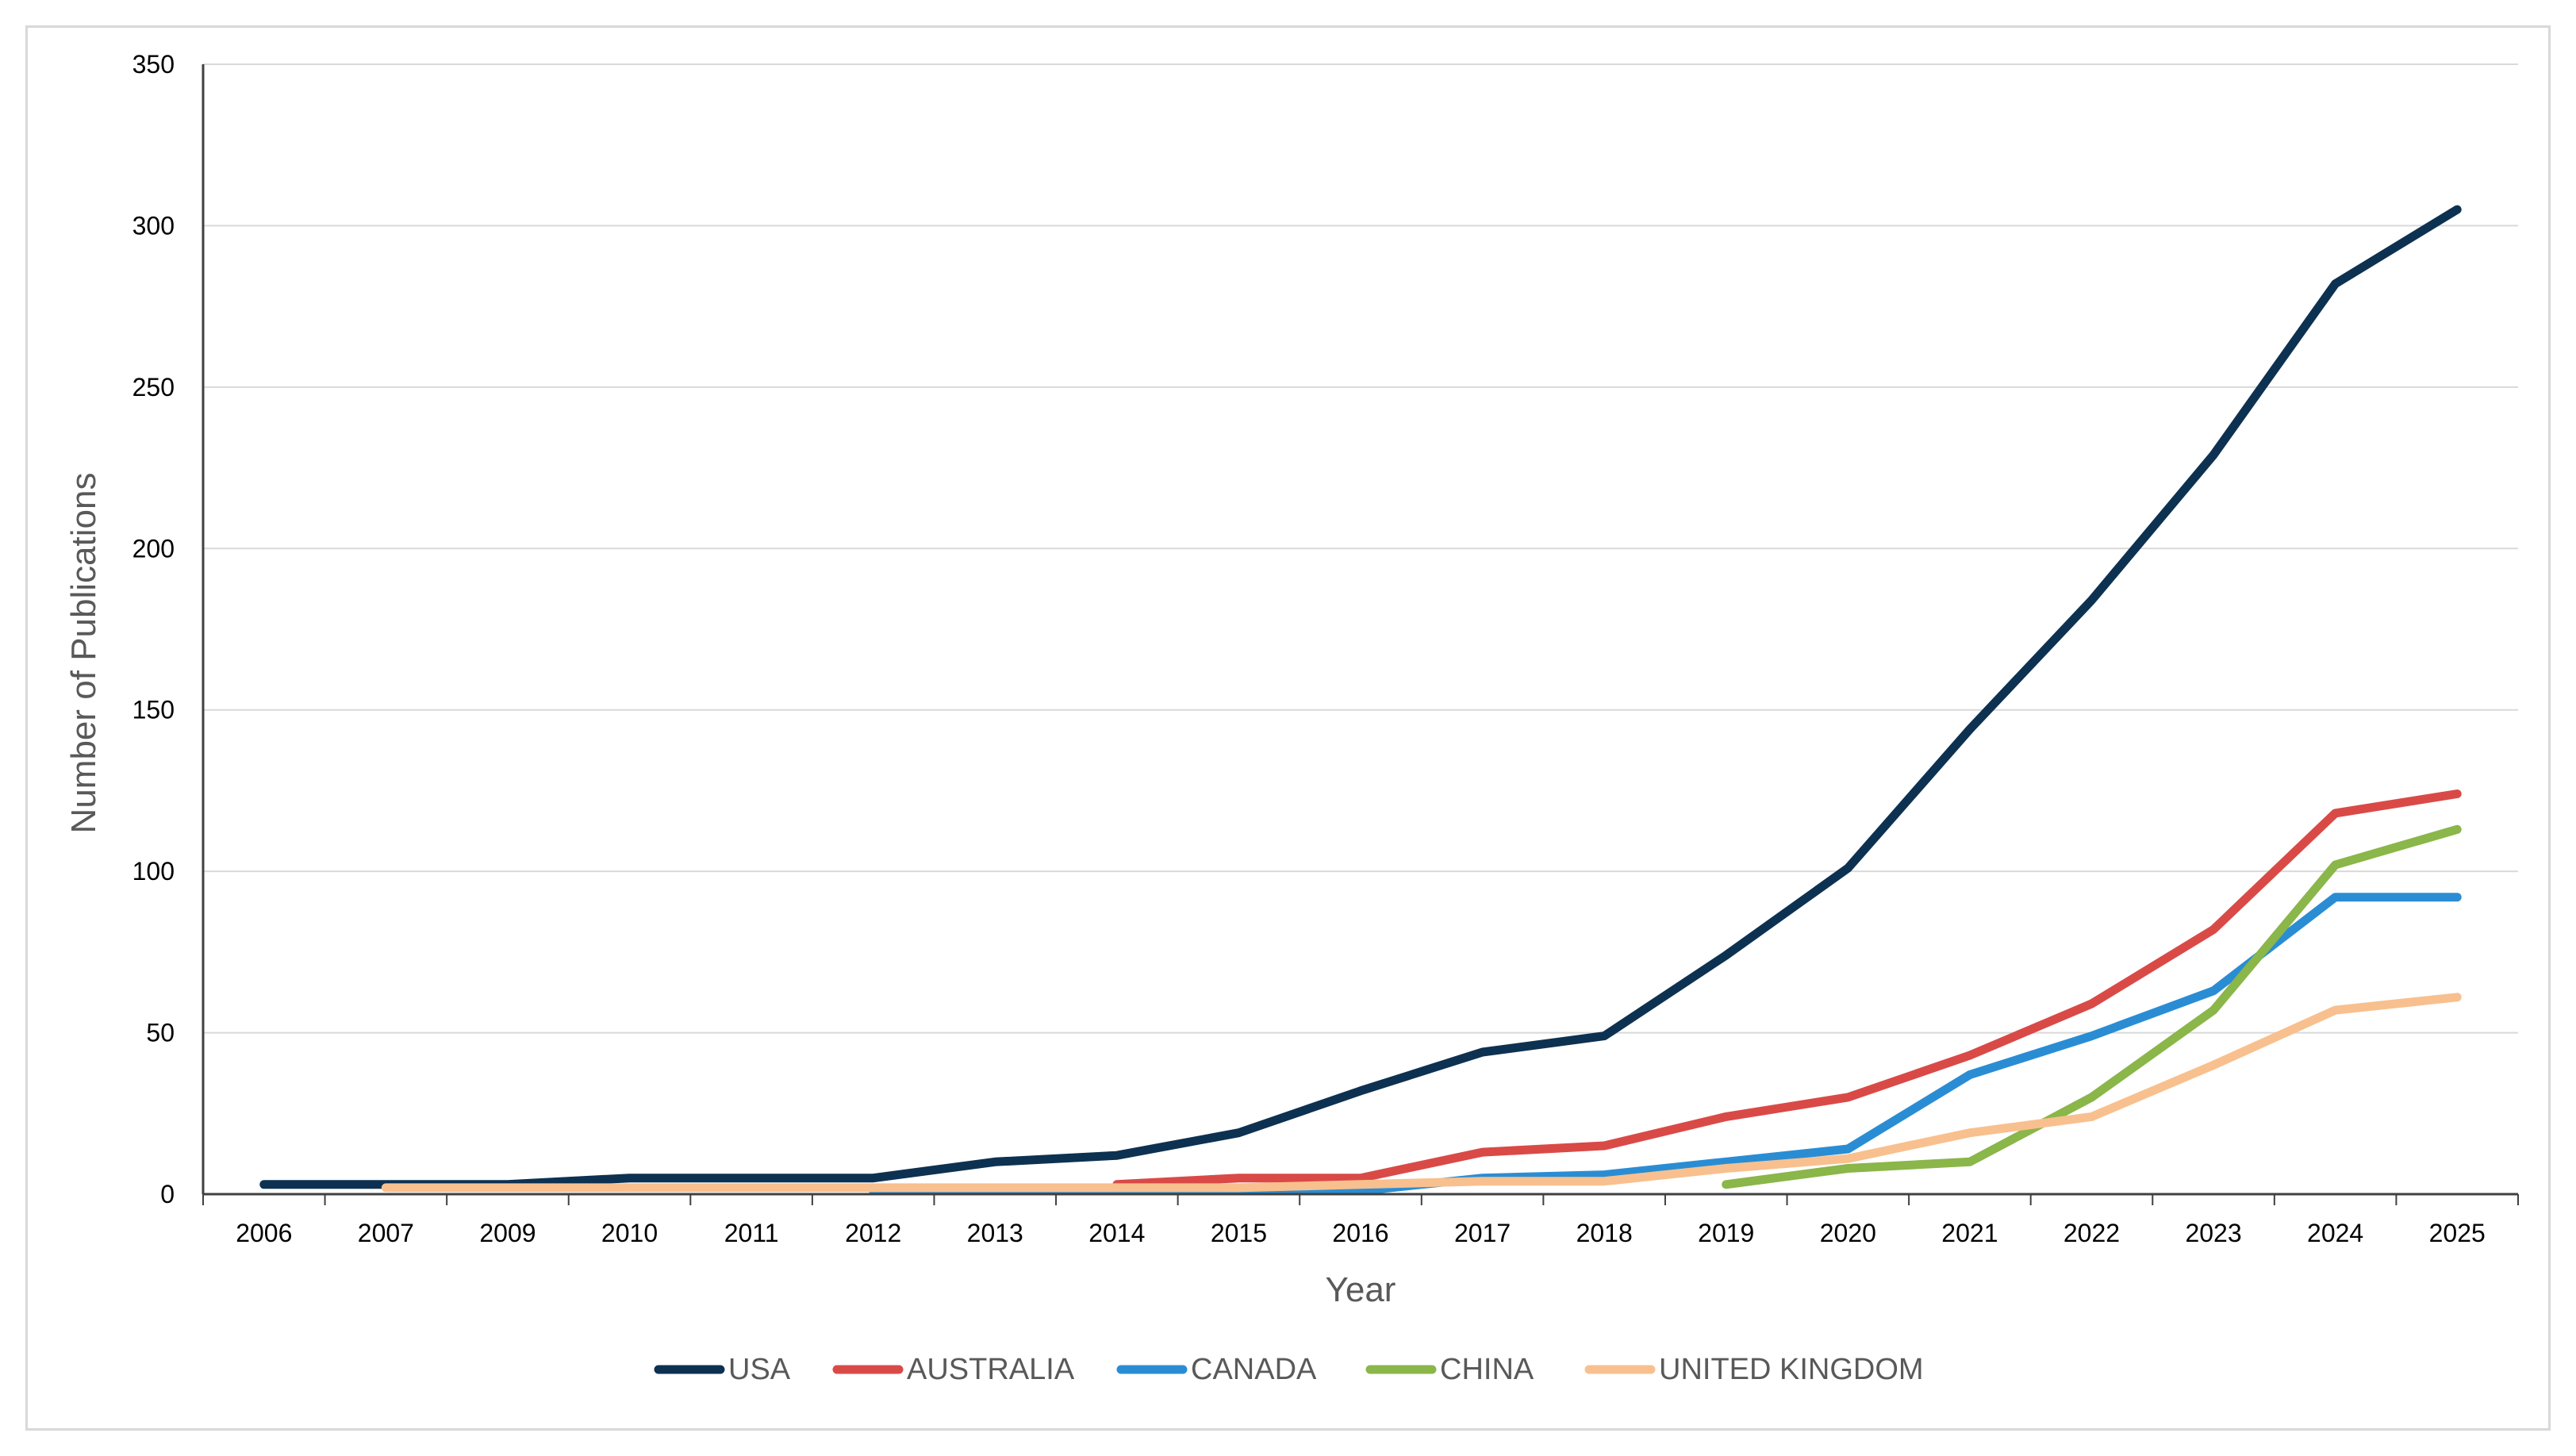  I want to click on legend-label: USA, so click(759, 1369).